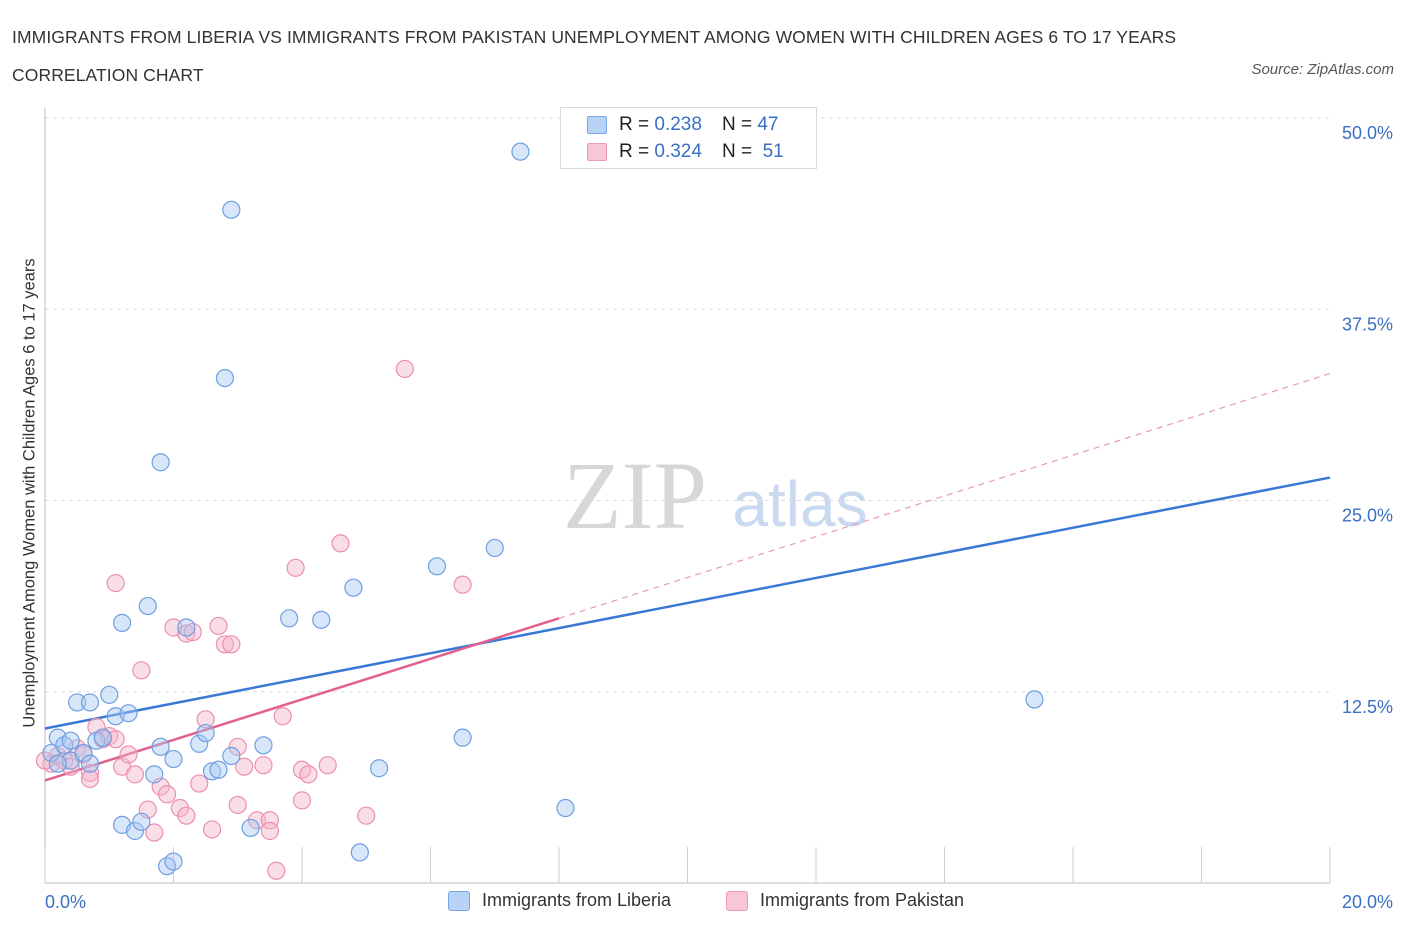  What do you see at coordinates (302, 699) in the screenshot?
I see `pakistan-trend-line` at bounding box center [302, 699].